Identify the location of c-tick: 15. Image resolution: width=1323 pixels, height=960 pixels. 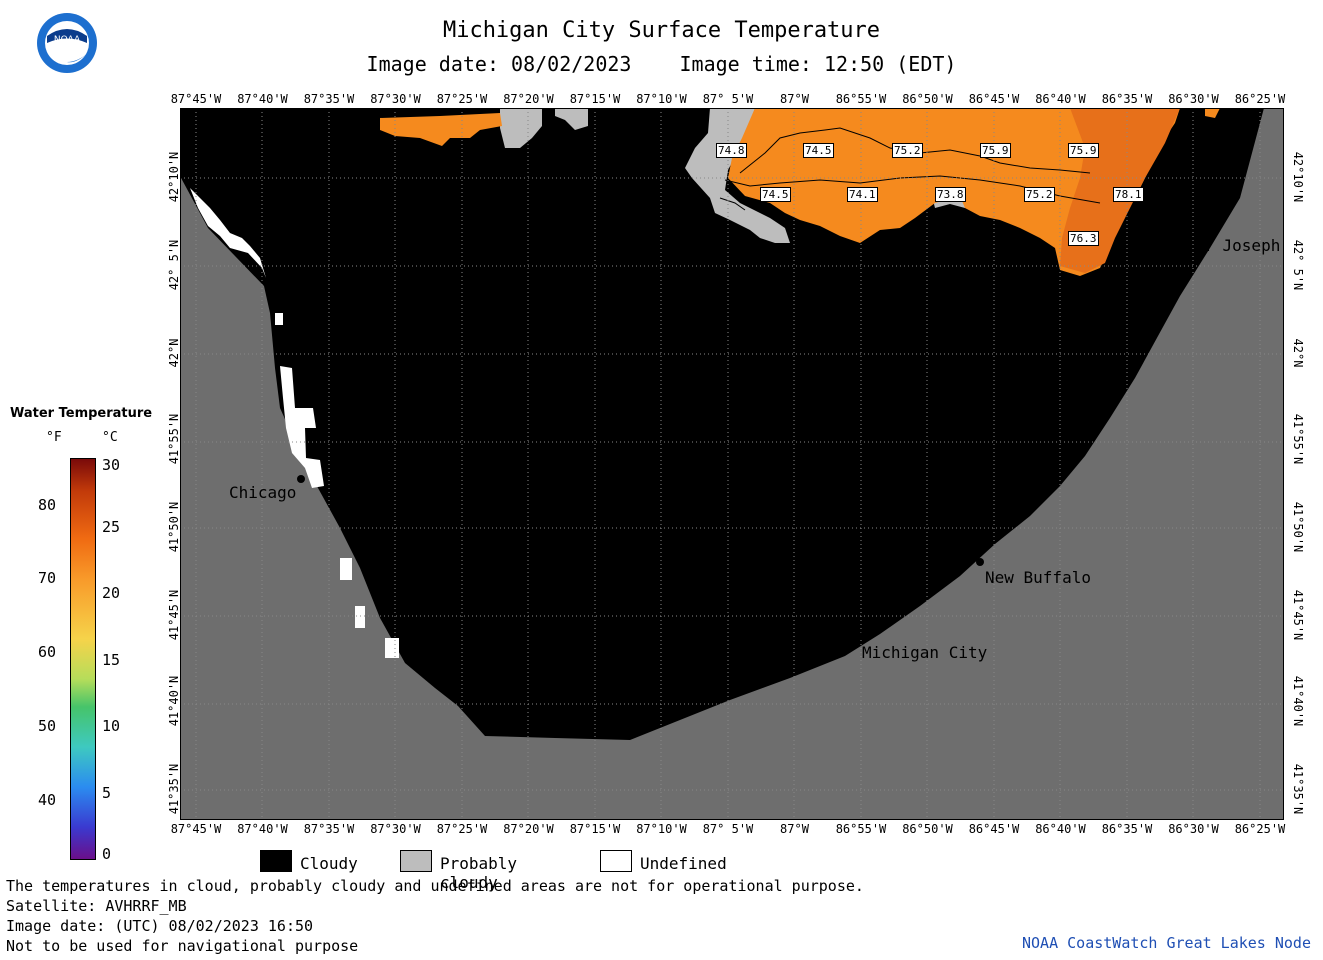
(111, 660).